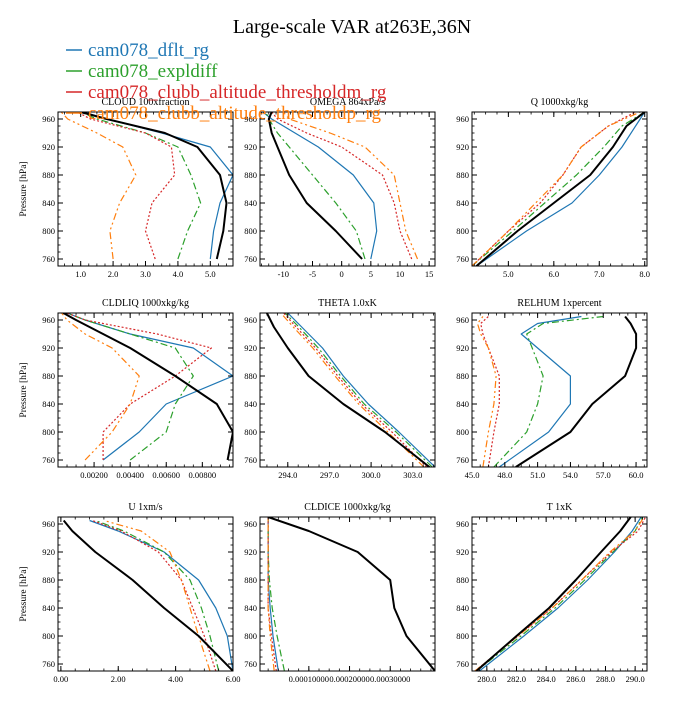 The image size is (700, 705). Describe the element at coordinates (347, 102) in the screenshot. I see `panel-title: OMEGA 864xPa/s` at that location.